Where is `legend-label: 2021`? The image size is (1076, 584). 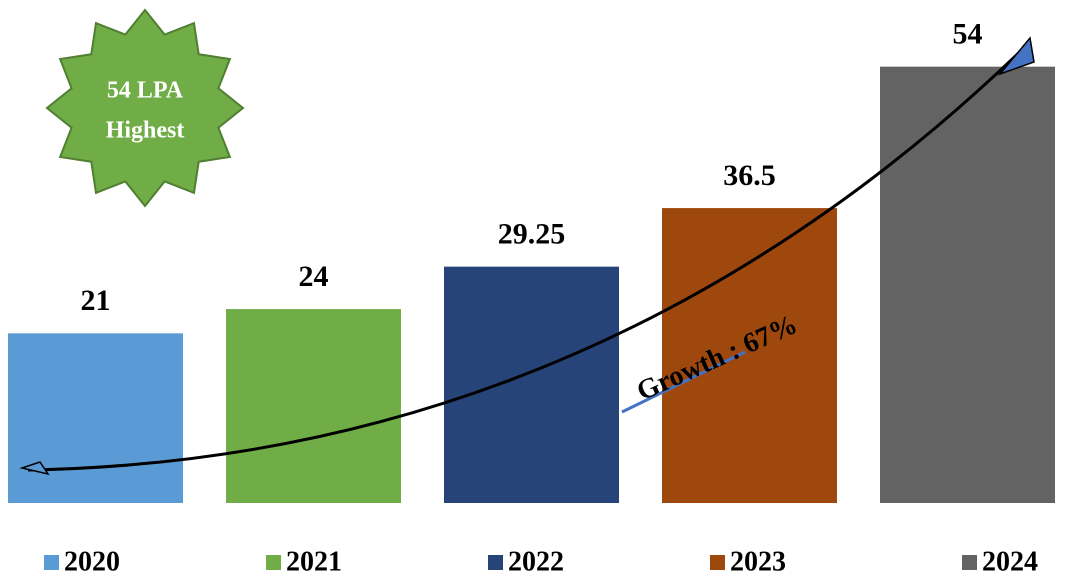 legend-label: 2021 is located at coordinates (314, 561).